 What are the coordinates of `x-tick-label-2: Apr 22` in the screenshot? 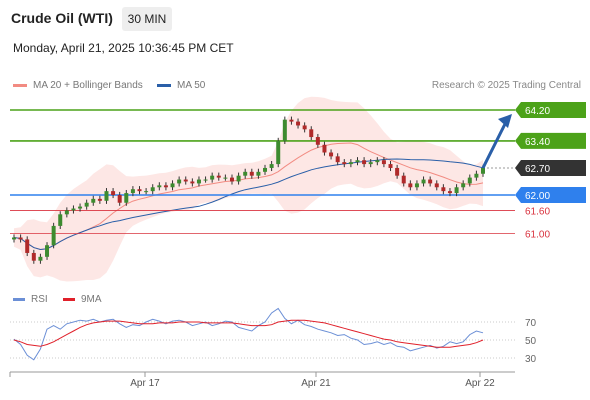 It's located at (480, 383).